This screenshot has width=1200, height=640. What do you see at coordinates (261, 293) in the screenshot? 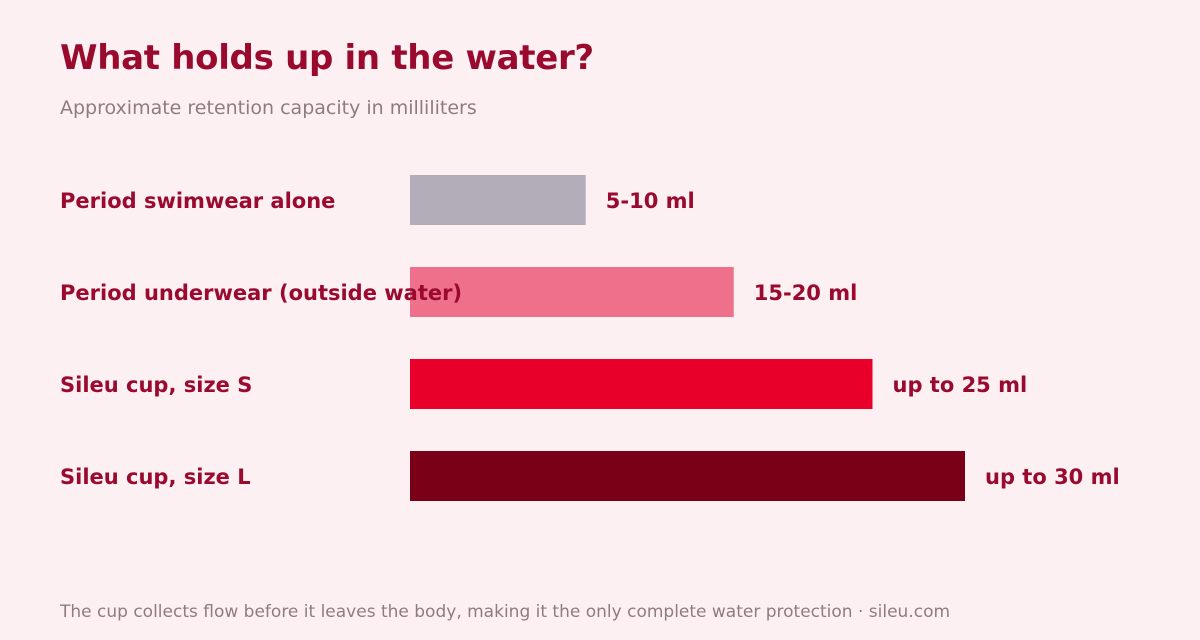
I see `category-label-2: Period underwear (outside water)` at bounding box center [261, 293].